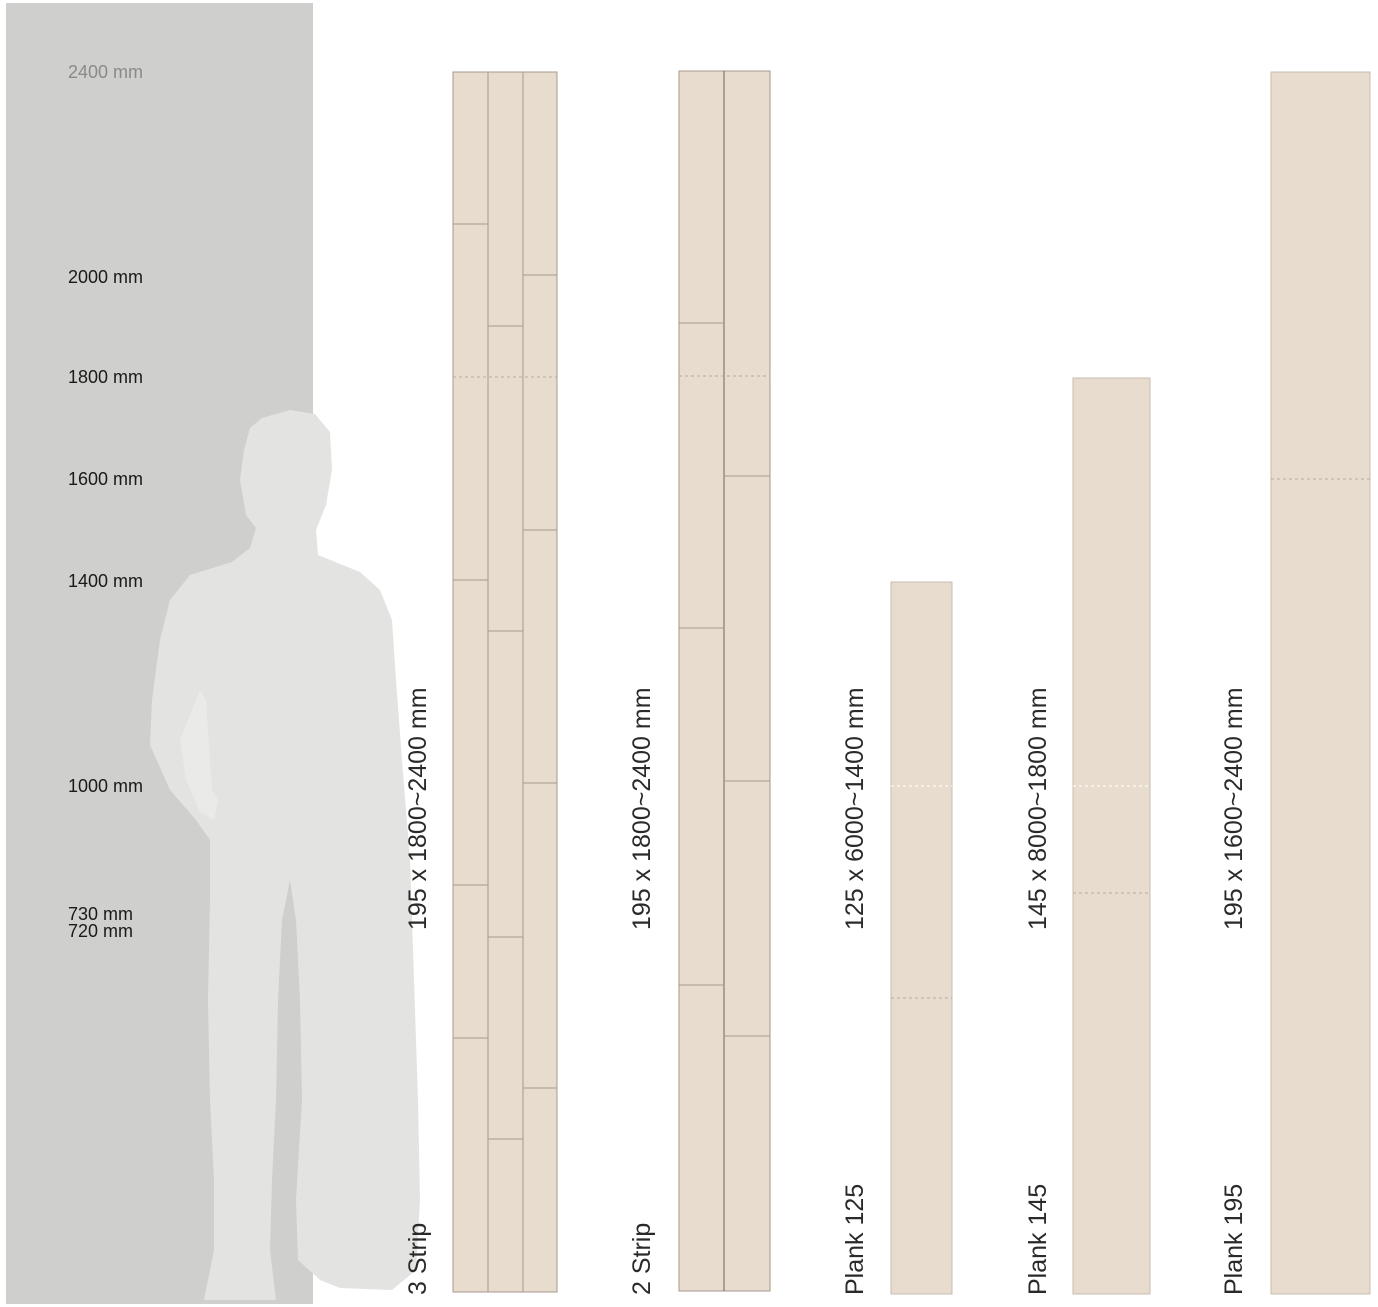 This screenshot has height=1307, width=1378. What do you see at coordinates (106, 377) in the screenshot?
I see `tick-1800: 1800 mm` at bounding box center [106, 377].